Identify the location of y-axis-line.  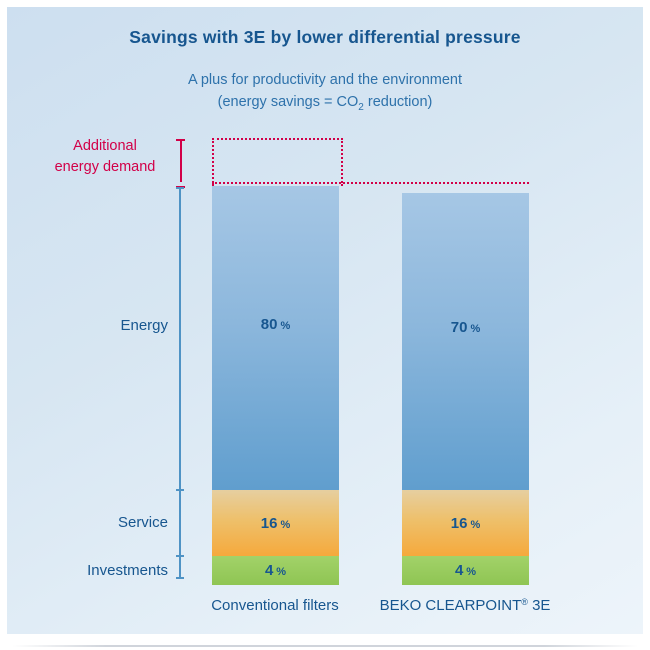
(180, 383).